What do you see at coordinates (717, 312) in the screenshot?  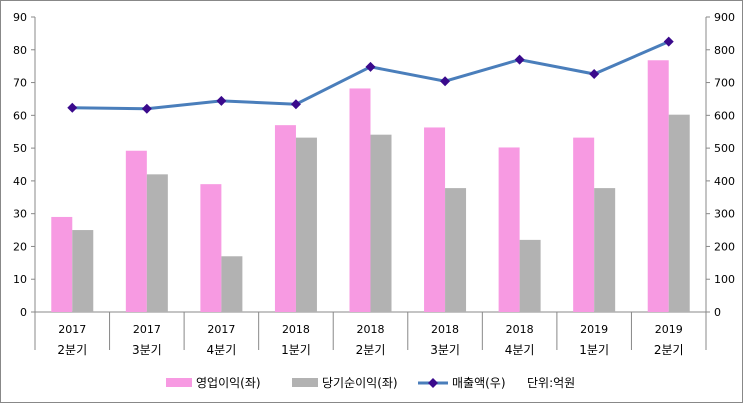 I see `right-tick-label: 0` at bounding box center [717, 312].